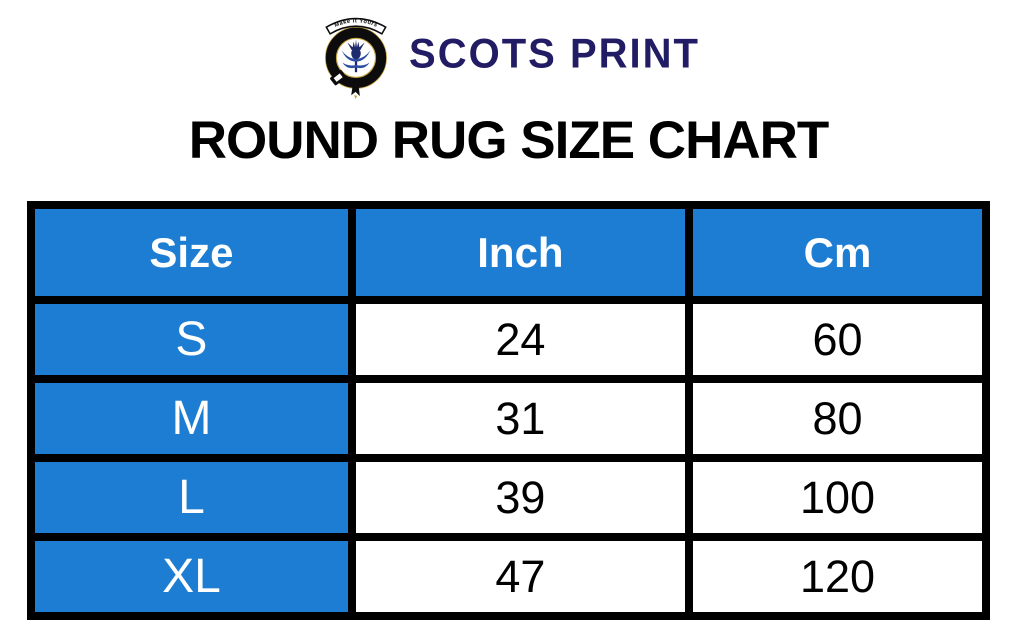 Image resolution: width=1017 pixels, height=640 pixels. I want to click on table-row: M 31 80, so click(509, 418).